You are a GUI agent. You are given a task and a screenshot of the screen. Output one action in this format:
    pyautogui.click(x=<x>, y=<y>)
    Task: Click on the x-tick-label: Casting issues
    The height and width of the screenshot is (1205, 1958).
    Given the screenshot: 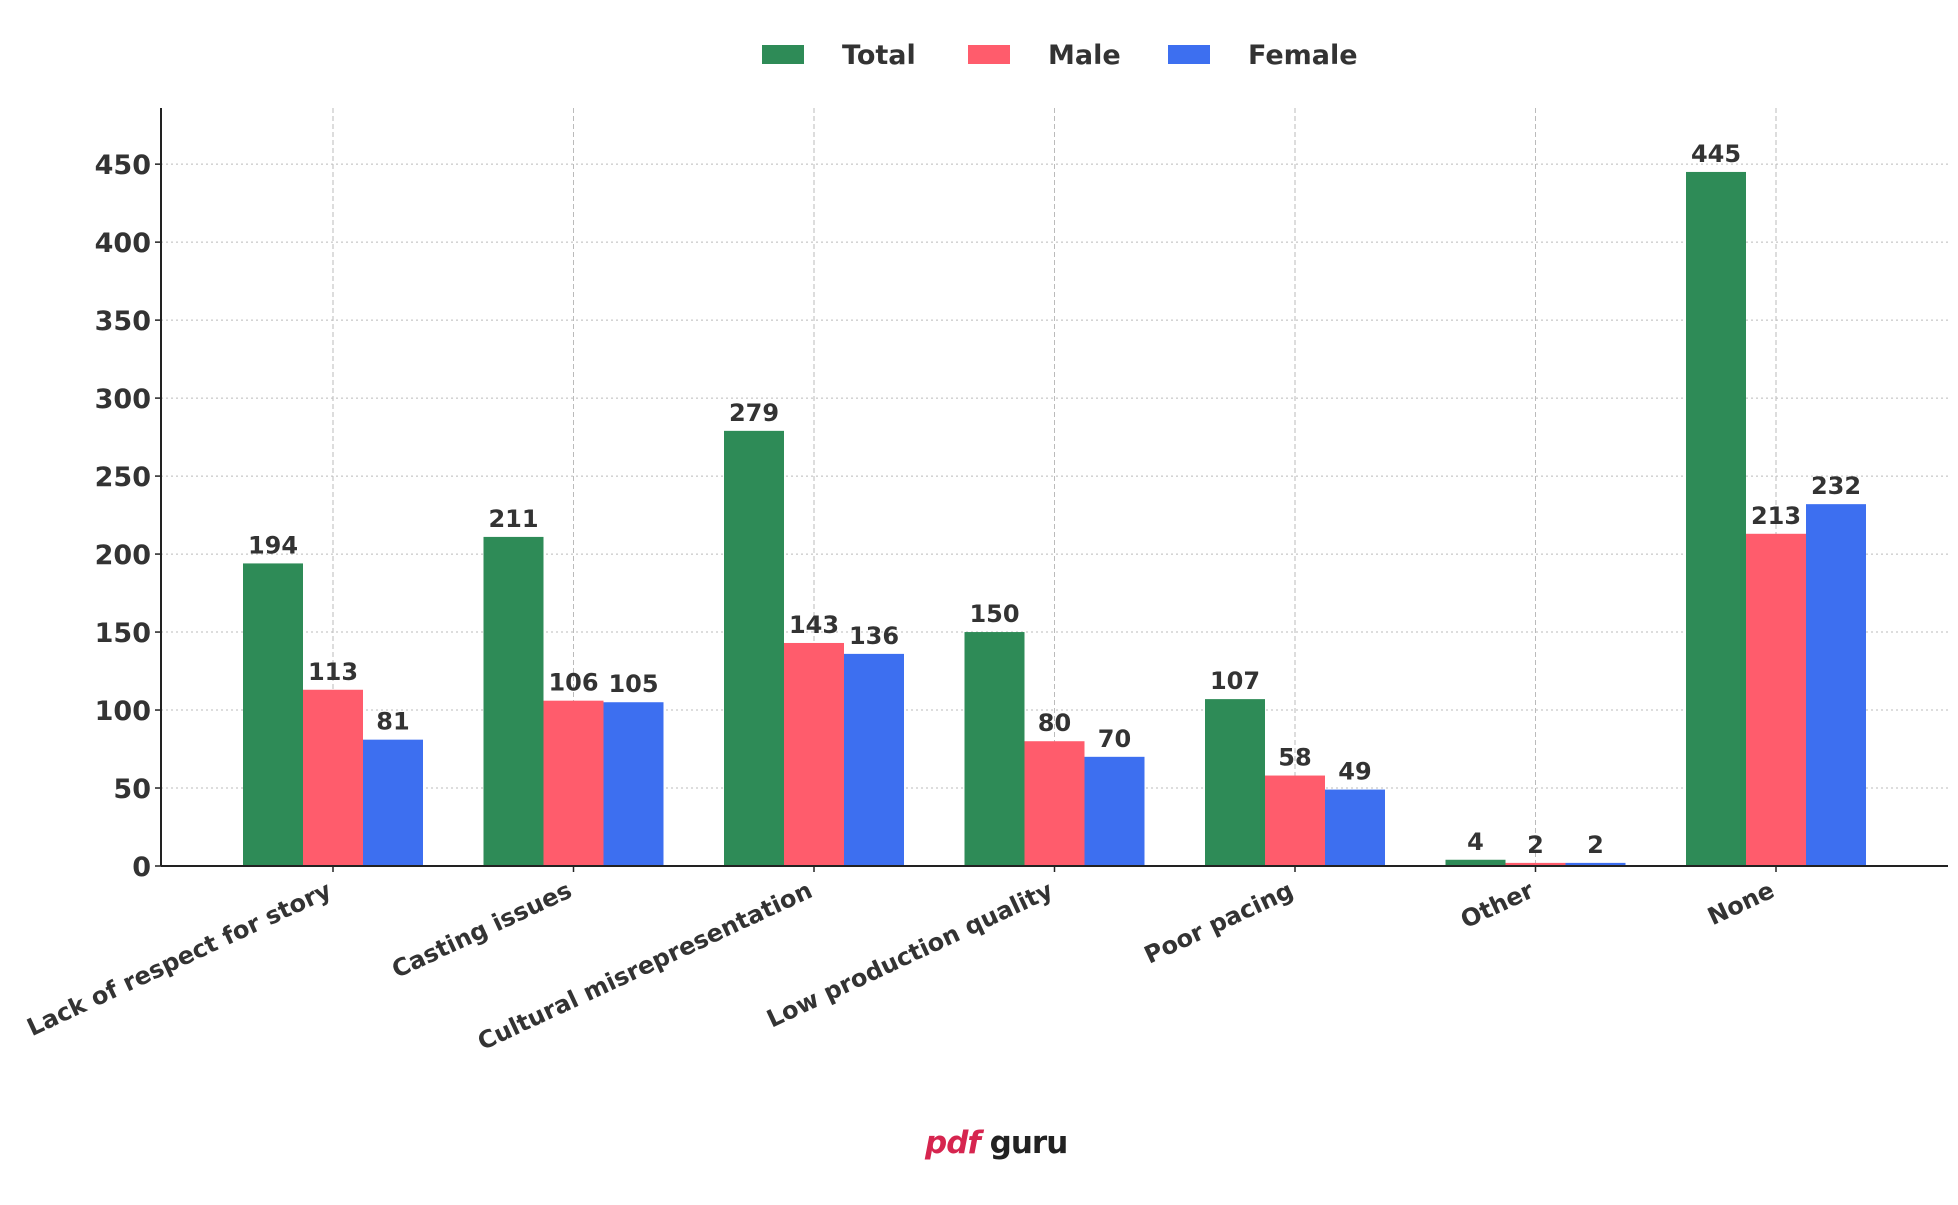 What is the action you would take?
    pyautogui.click(x=482, y=930)
    